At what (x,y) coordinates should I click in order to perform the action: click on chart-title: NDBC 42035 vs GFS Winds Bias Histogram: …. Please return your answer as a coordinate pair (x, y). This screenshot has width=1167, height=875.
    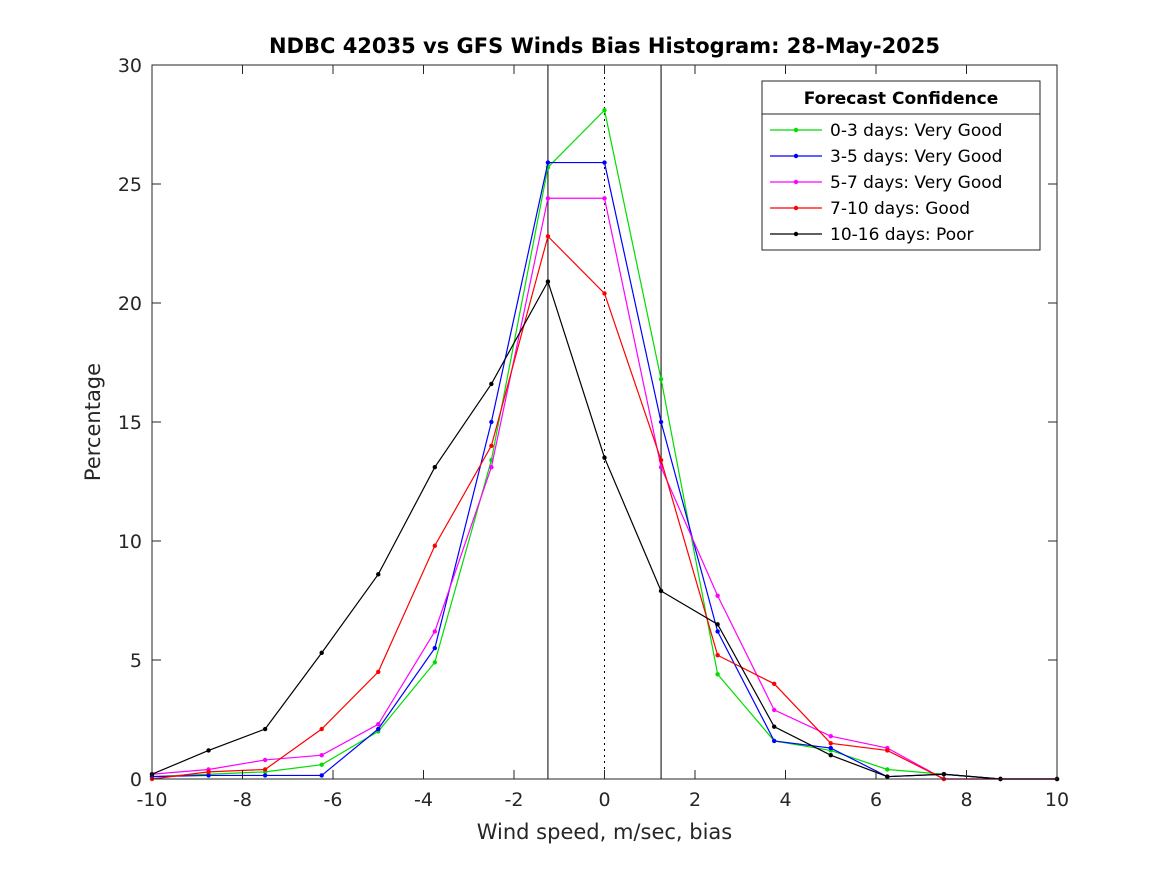
    Looking at the image, I should click on (604, 46).